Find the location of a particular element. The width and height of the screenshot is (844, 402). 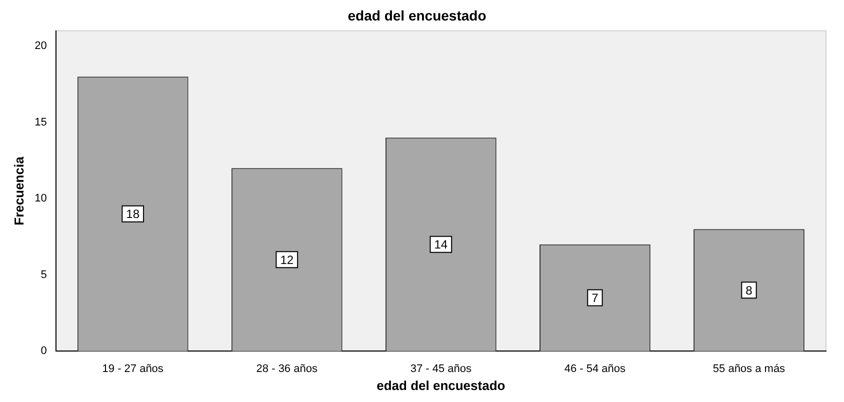

y-tick-label: 20 is located at coordinates (40, 46).